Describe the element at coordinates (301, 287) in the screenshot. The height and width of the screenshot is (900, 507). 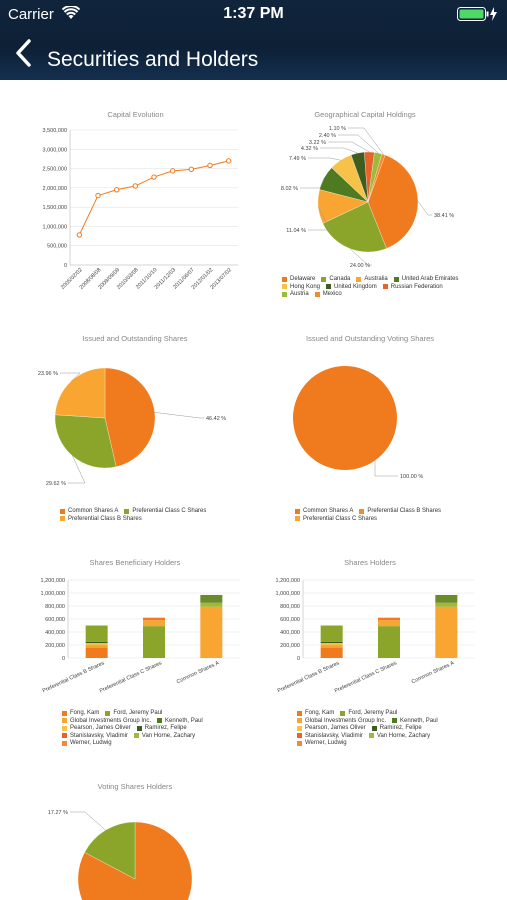
I see `legend-item: Hong Kong` at that location.